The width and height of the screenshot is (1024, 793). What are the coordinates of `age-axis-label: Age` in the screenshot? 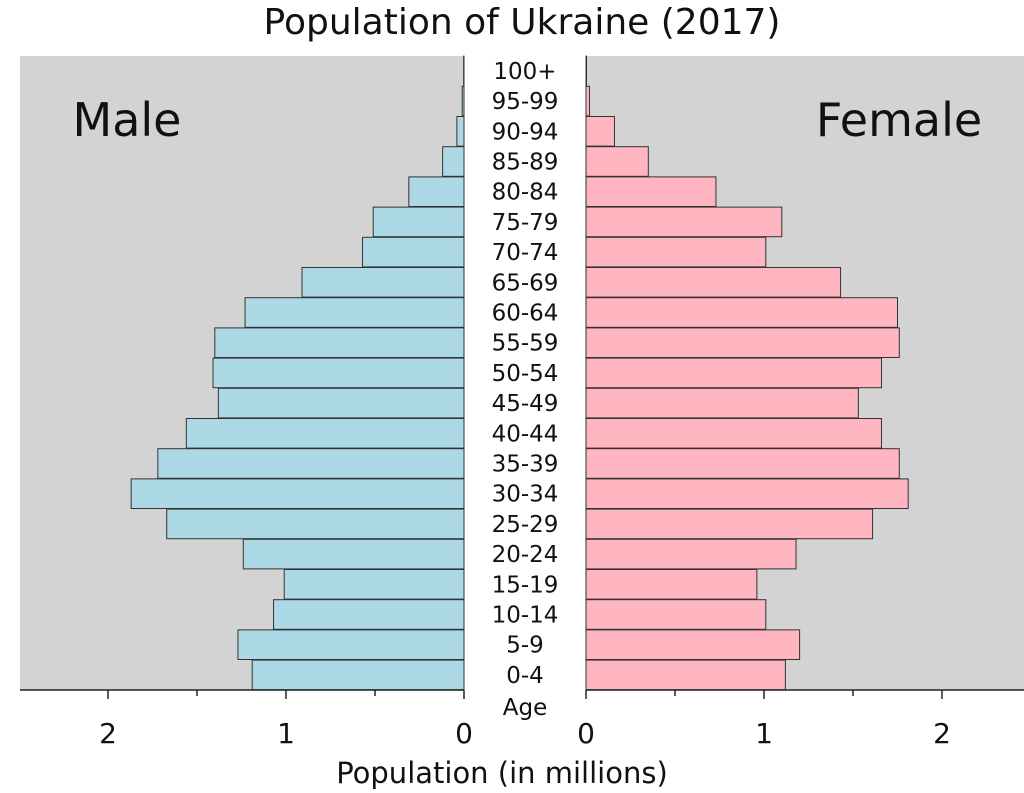 It's located at (525, 708).